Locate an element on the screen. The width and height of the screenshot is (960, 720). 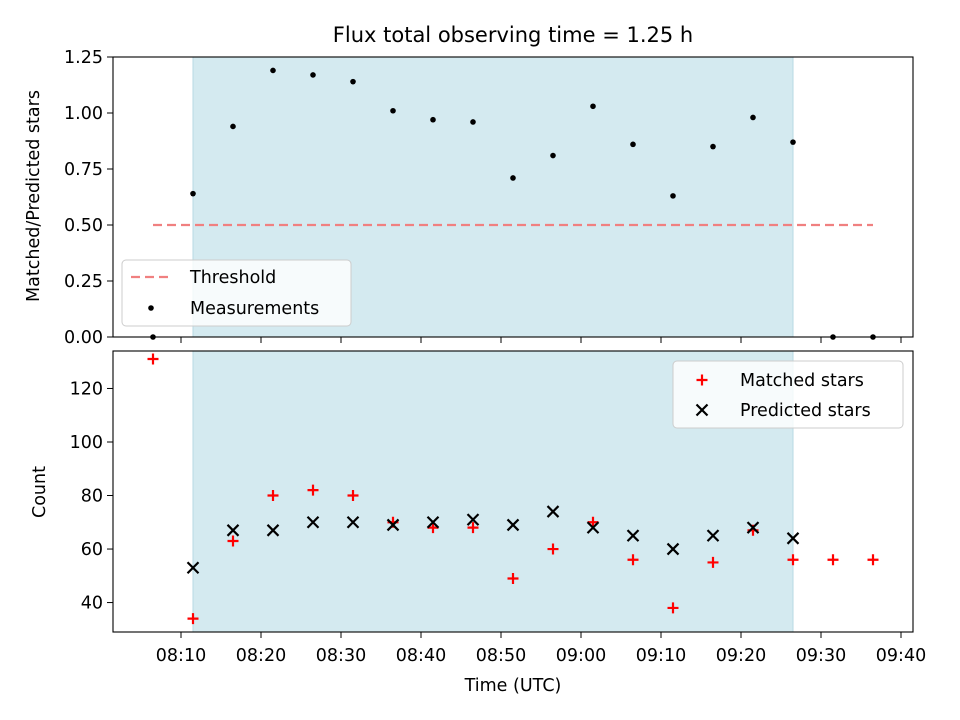
legend-measurements-swatch is located at coordinates (151, 308).